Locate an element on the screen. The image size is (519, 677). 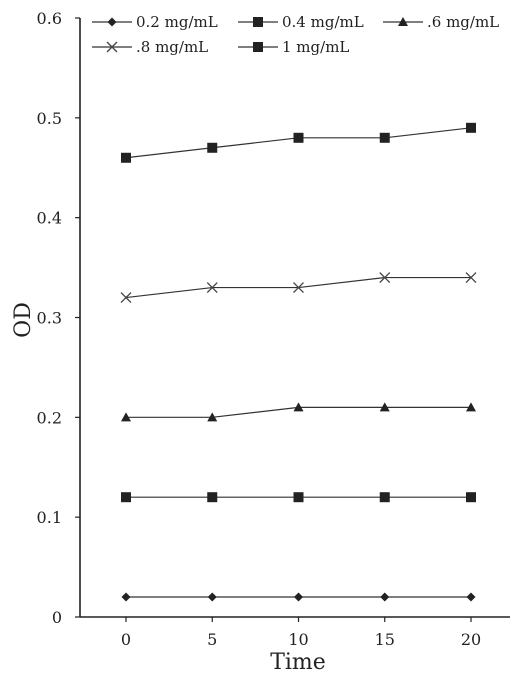
x-tick-label: 0 is located at coordinates (126, 639).